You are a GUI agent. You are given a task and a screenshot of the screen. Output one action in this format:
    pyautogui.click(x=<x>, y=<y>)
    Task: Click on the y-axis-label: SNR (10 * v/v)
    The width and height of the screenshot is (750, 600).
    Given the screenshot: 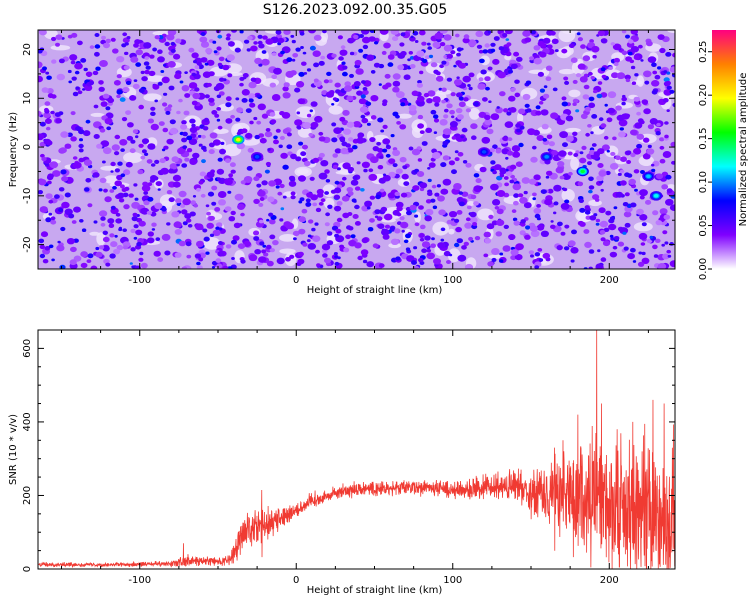 What is the action you would take?
    pyautogui.click(x=13, y=449)
    